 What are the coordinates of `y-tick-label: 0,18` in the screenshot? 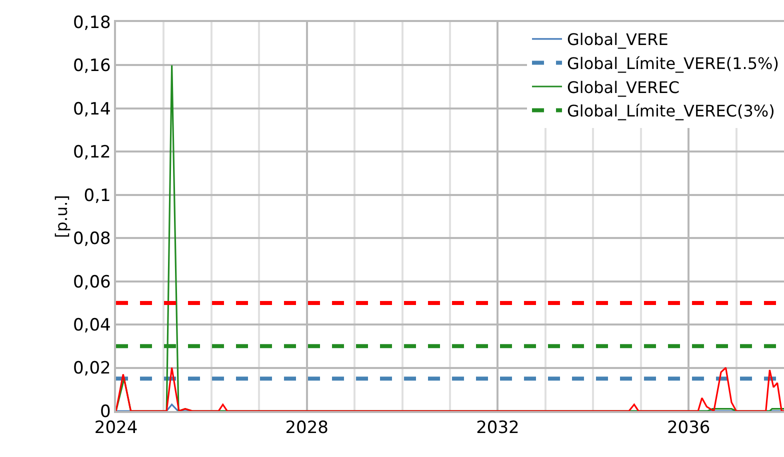 It's located at (91, 22).